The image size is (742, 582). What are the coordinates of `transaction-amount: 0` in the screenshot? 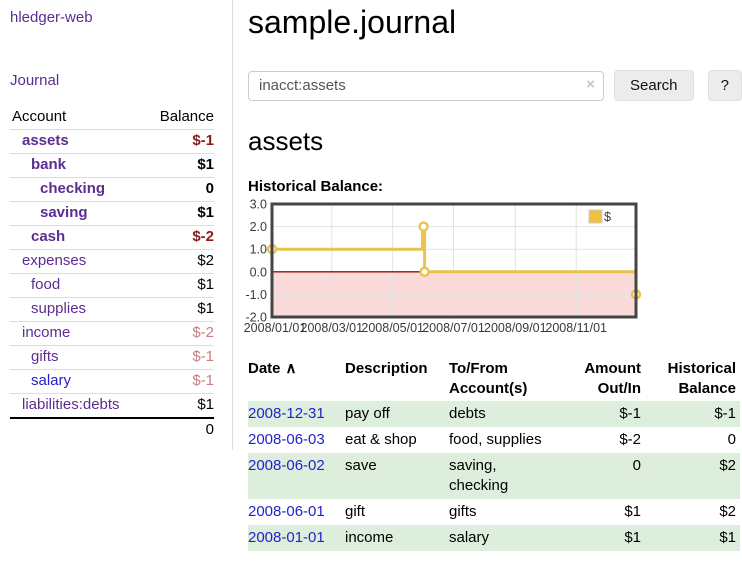 It's located at (636, 465).